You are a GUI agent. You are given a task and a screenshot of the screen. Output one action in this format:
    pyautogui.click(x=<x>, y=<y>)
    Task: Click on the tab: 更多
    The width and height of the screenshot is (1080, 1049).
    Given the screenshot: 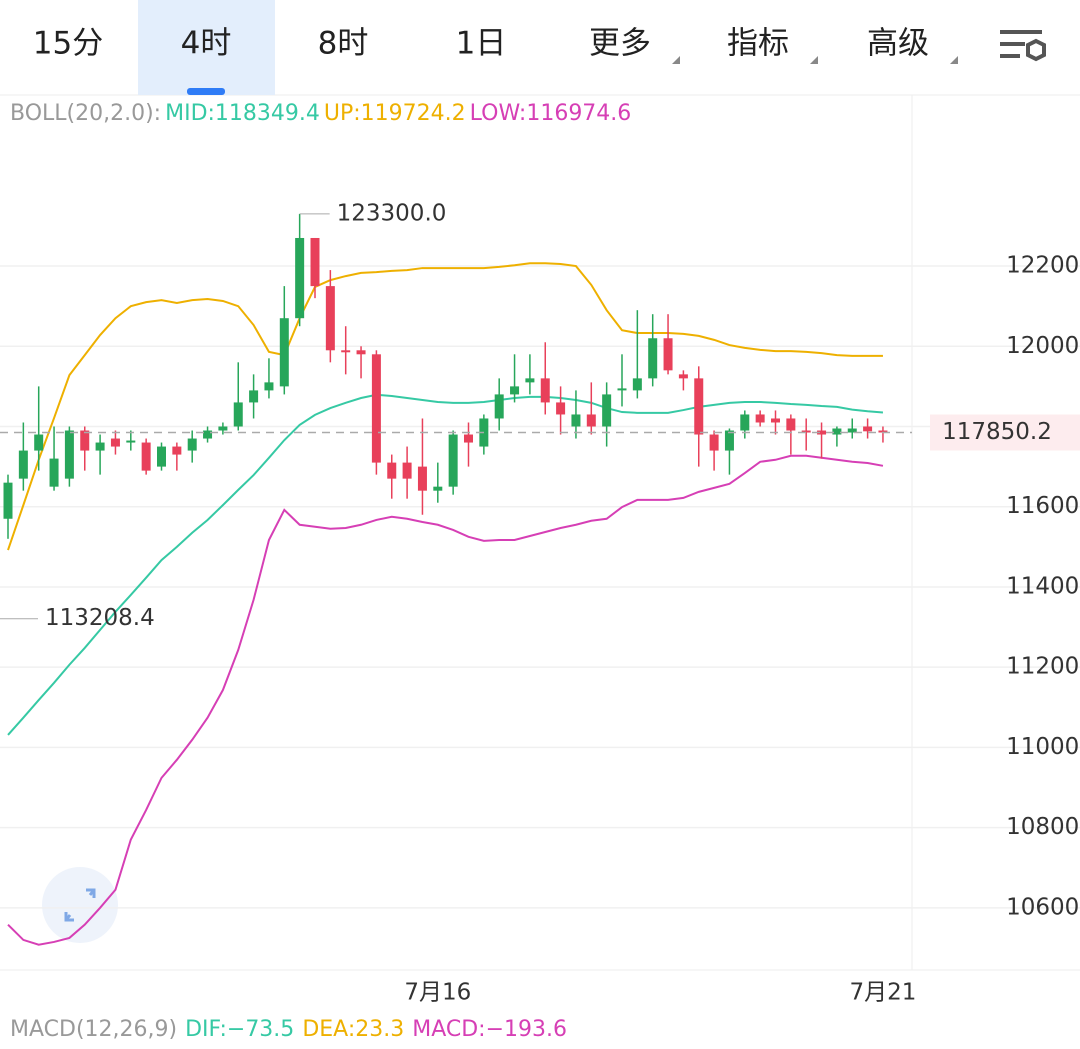 What is the action you would take?
    pyautogui.click(x=620, y=44)
    